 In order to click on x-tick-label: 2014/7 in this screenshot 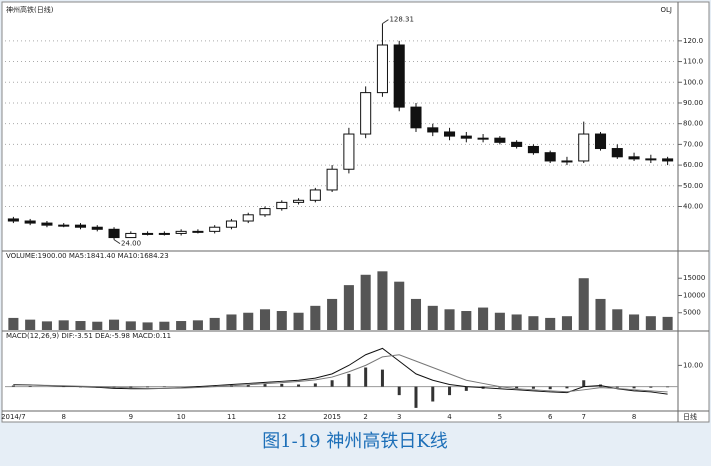, I will do `click(13, 417)`.